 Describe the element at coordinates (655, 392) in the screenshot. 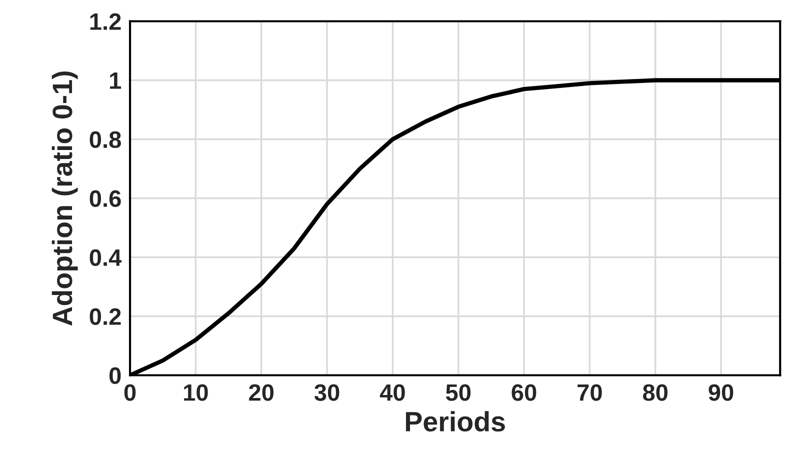

I see `x-tick-label: 80` at that location.